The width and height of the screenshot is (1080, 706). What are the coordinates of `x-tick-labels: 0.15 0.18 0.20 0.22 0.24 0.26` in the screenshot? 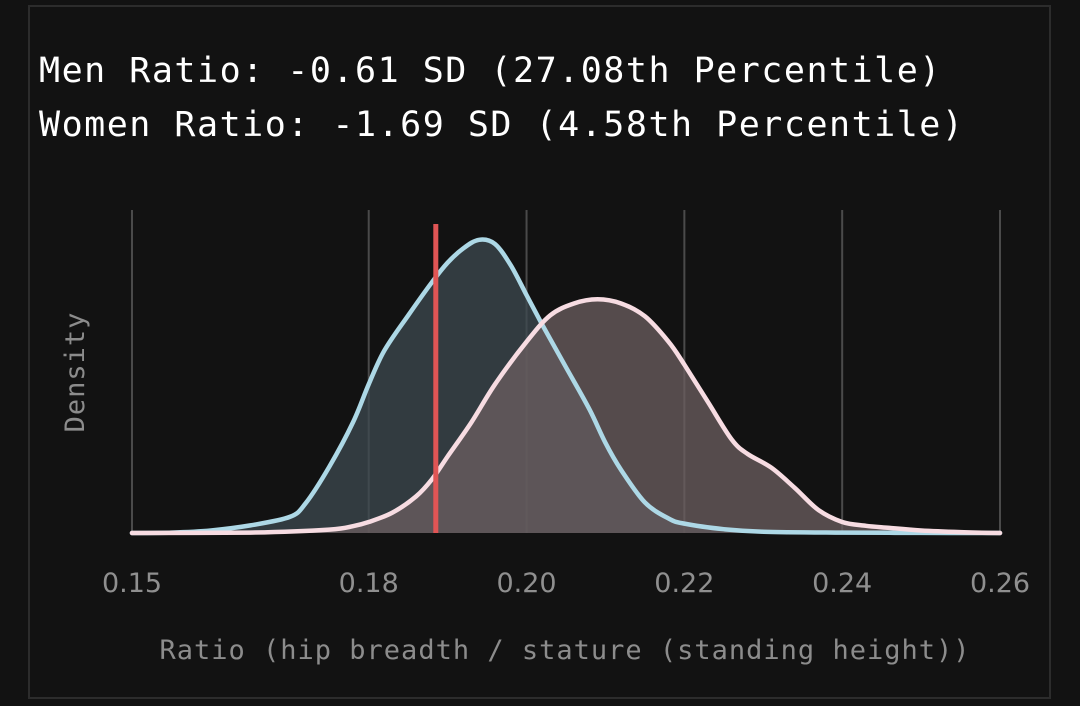 It's located at (566, 583).